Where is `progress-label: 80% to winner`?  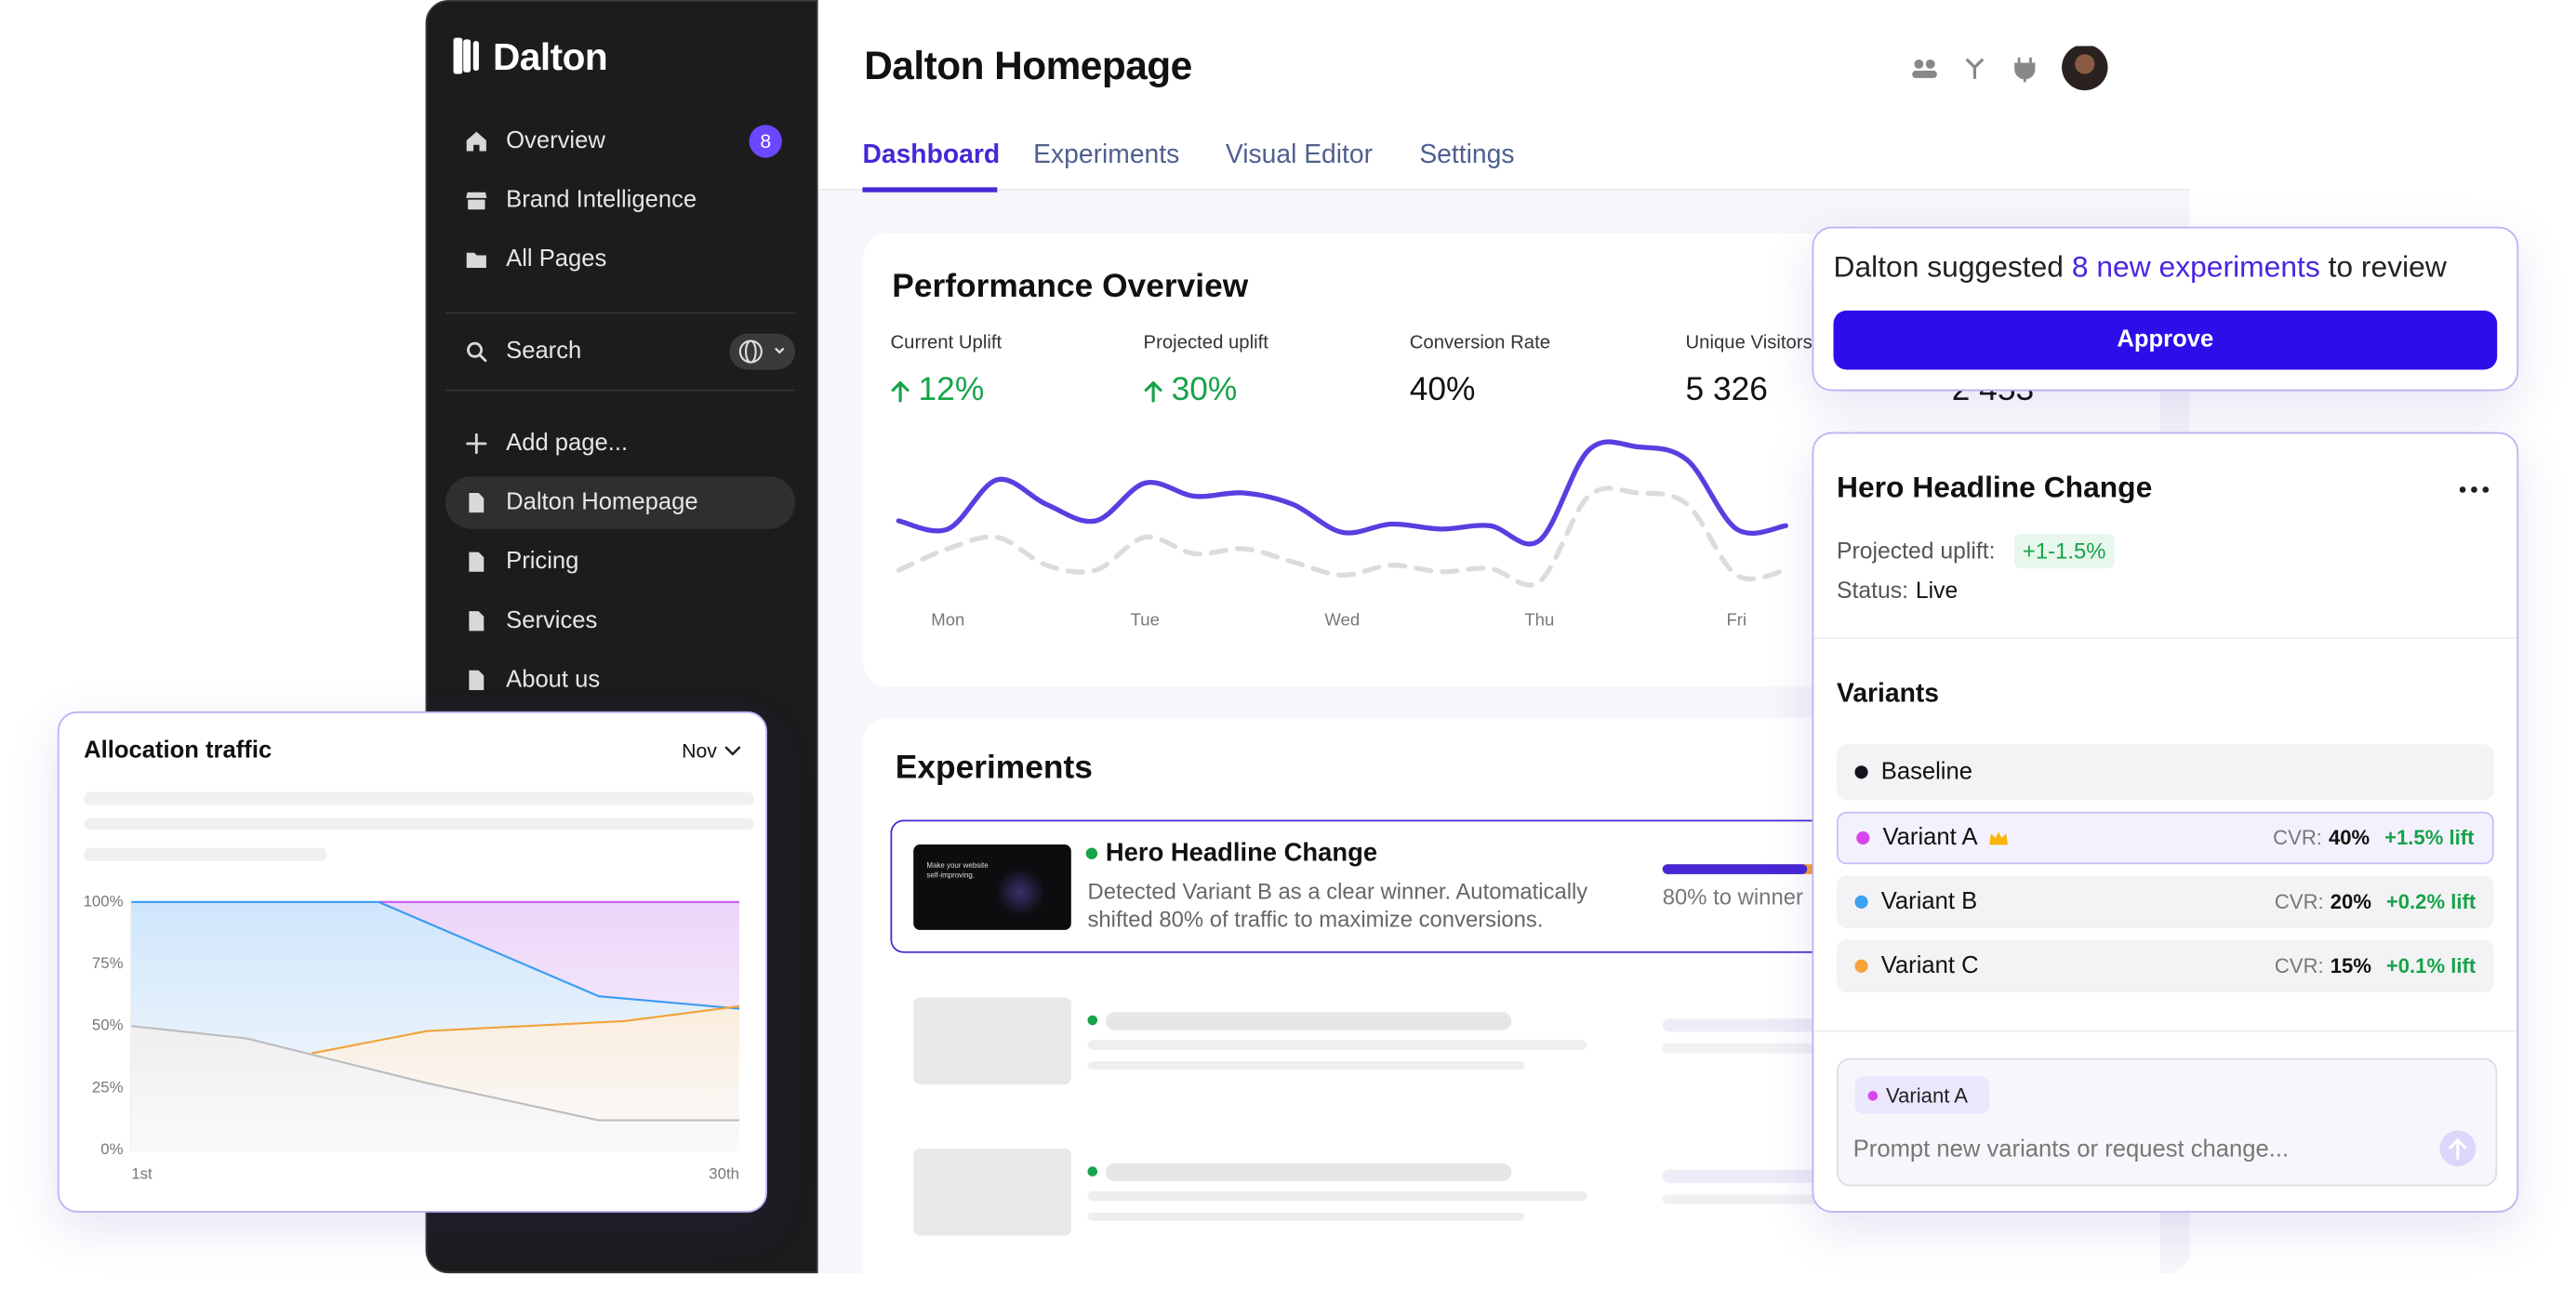 progress-label: 80% to winner is located at coordinates (1732, 897).